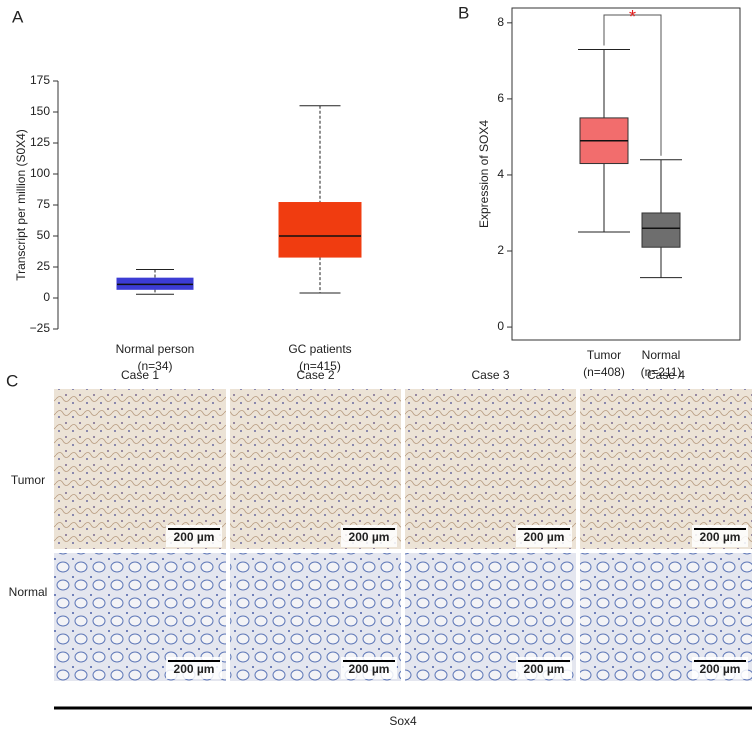 The image size is (754, 737). What do you see at coordinates (500, 174) in the screenshot?
I see `y-tick-label: 4` at bounding box center [500, 174].